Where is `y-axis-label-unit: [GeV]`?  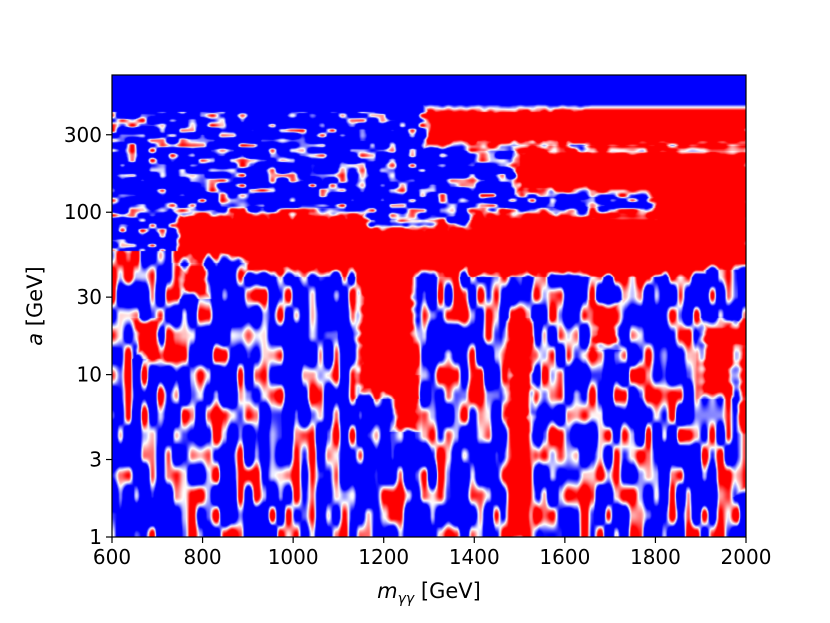 y-axis-label-unit: [GeV] is located at coordinates (35, 299).